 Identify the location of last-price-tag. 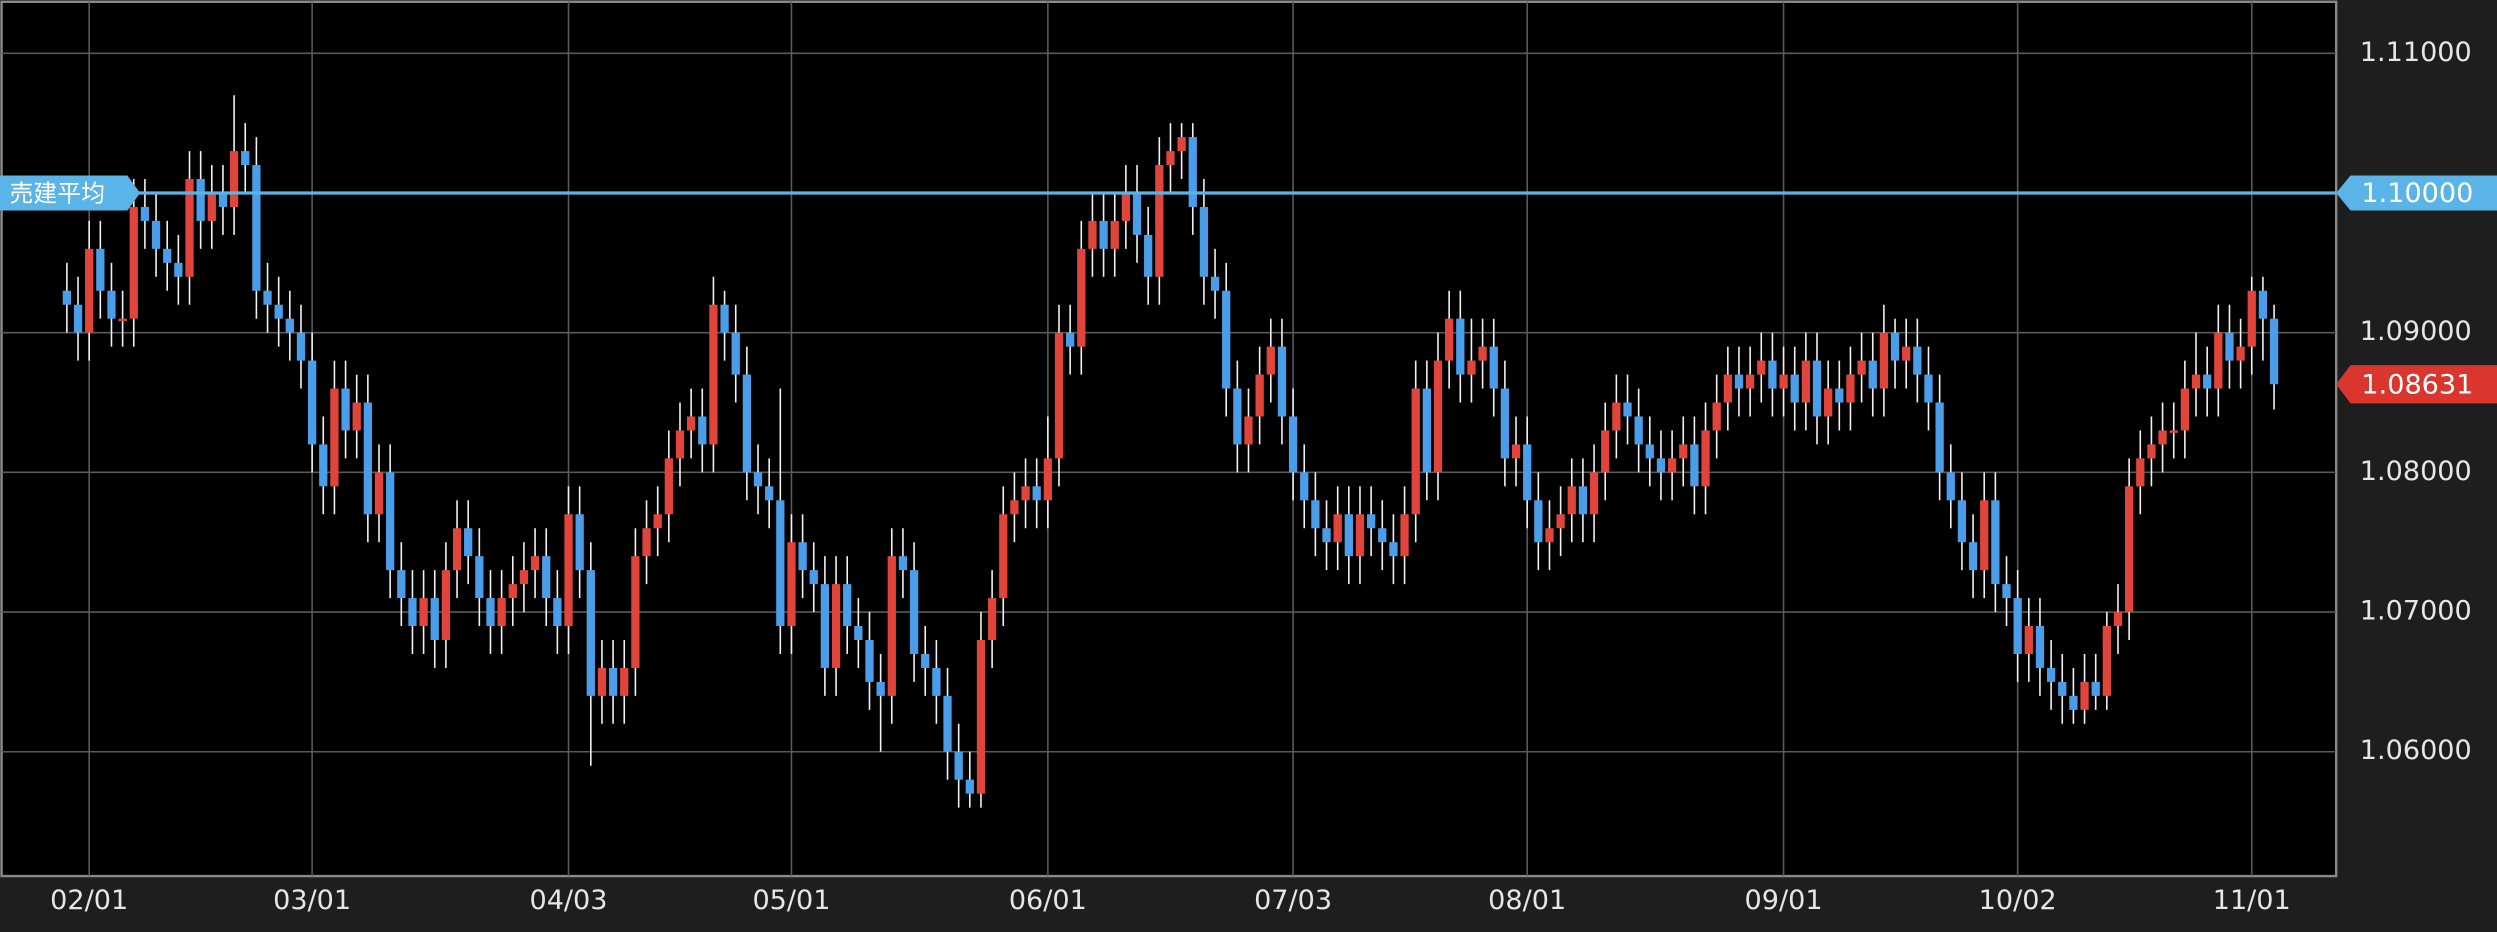
(2416, 384).